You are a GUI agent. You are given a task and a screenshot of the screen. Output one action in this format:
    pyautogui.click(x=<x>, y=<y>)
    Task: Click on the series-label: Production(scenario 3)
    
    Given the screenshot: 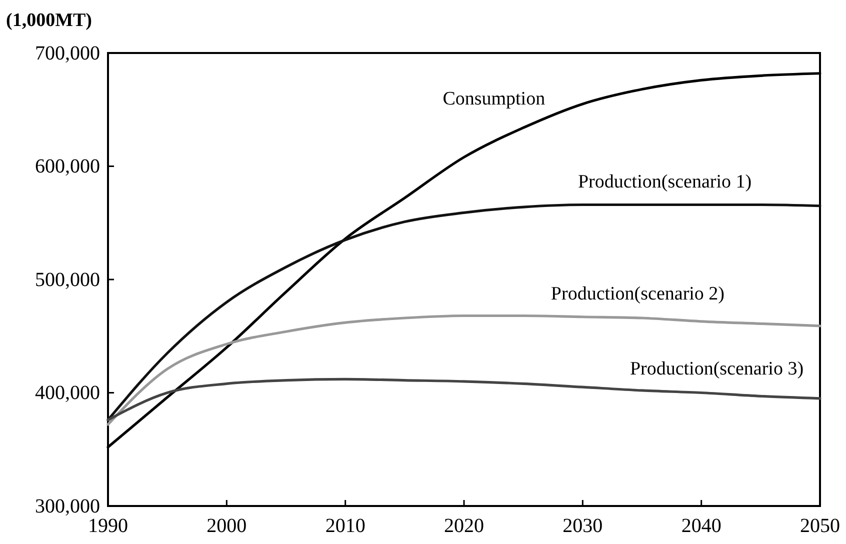 What is the action you would take?
    pyautogui.click(x=717, y=369)
    